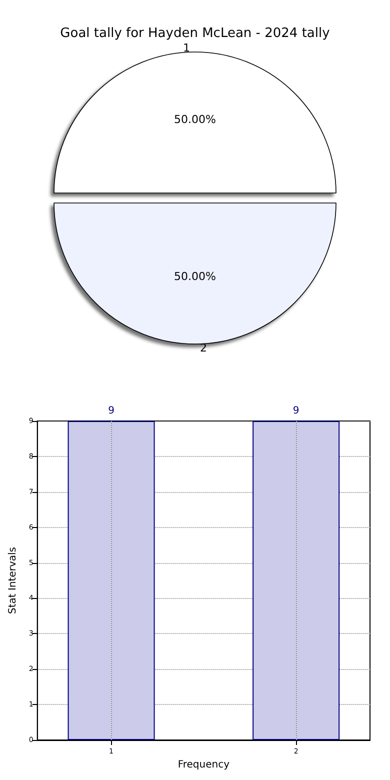 This screenshot has height=780, width=390. What do you see at coordinates (195, 33) in the screenshot?
I see `chart-title: Goal tally for Hayden McLean - 2024 tally` at bounding box center [195, 33].